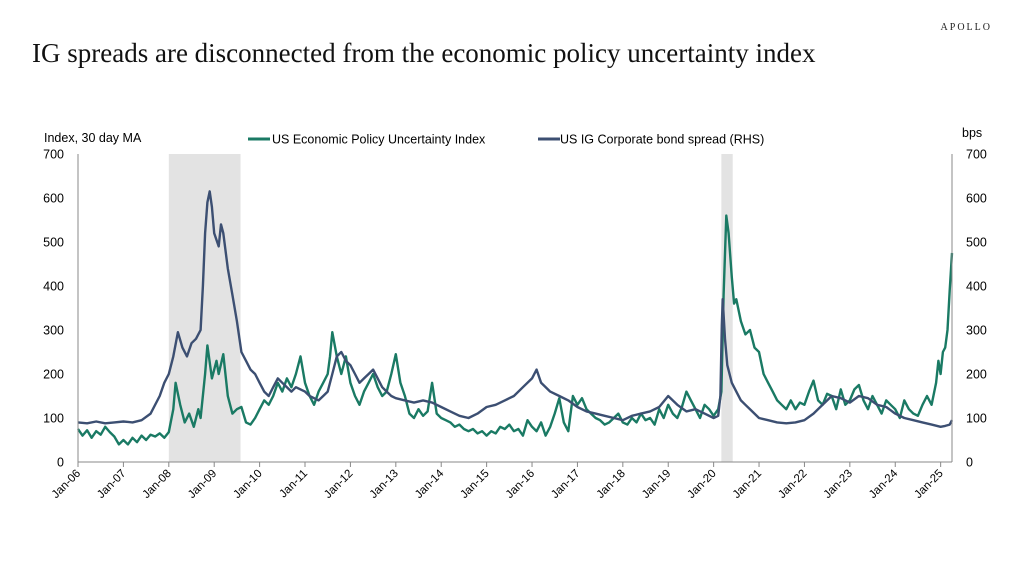 This screenshot has height=576, width=1024. What do you see at coordinates (338, 484) in the screenshot?
I see `x-tick-label: Jan-12` at bounding box center [338, 484].